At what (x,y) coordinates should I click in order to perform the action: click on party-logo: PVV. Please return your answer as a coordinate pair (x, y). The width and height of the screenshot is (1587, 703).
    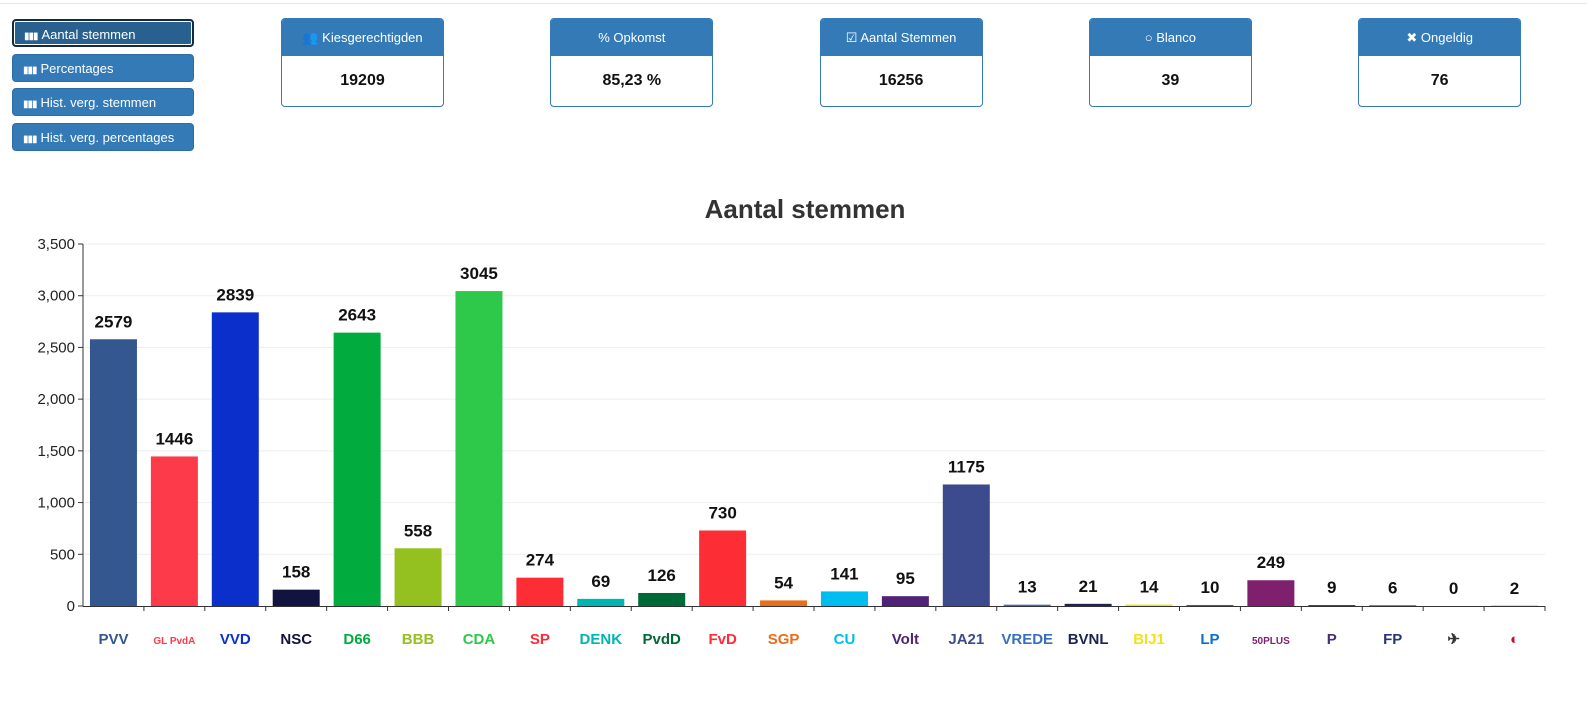
    Looking at the image, I should click on (113, 639).